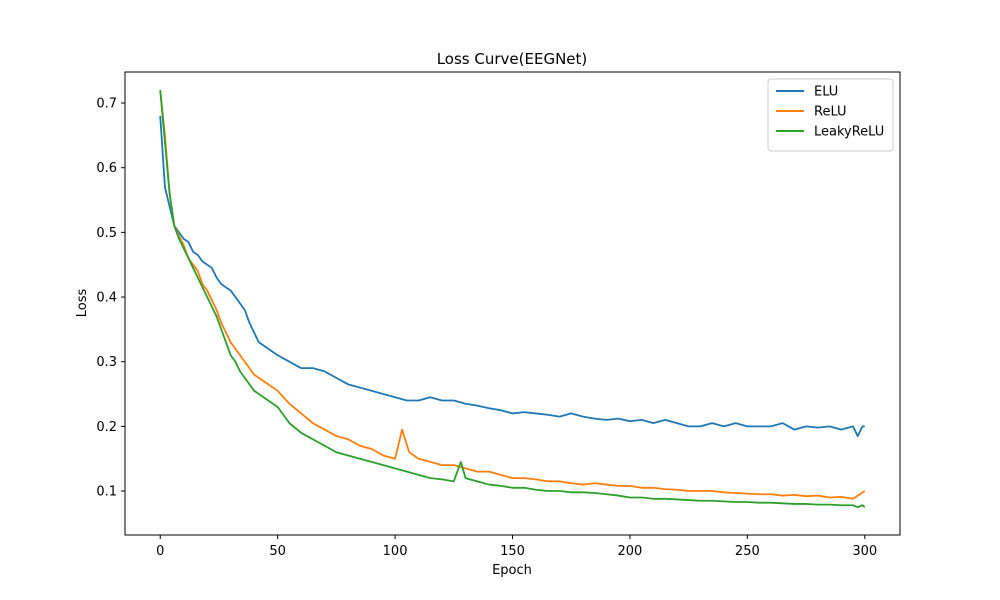 The image size is (1000, 600). What do you see at coordinates (512, 551) in the screenshot?
I see `x-tick-label: 150` at bounding box center [512, 551].